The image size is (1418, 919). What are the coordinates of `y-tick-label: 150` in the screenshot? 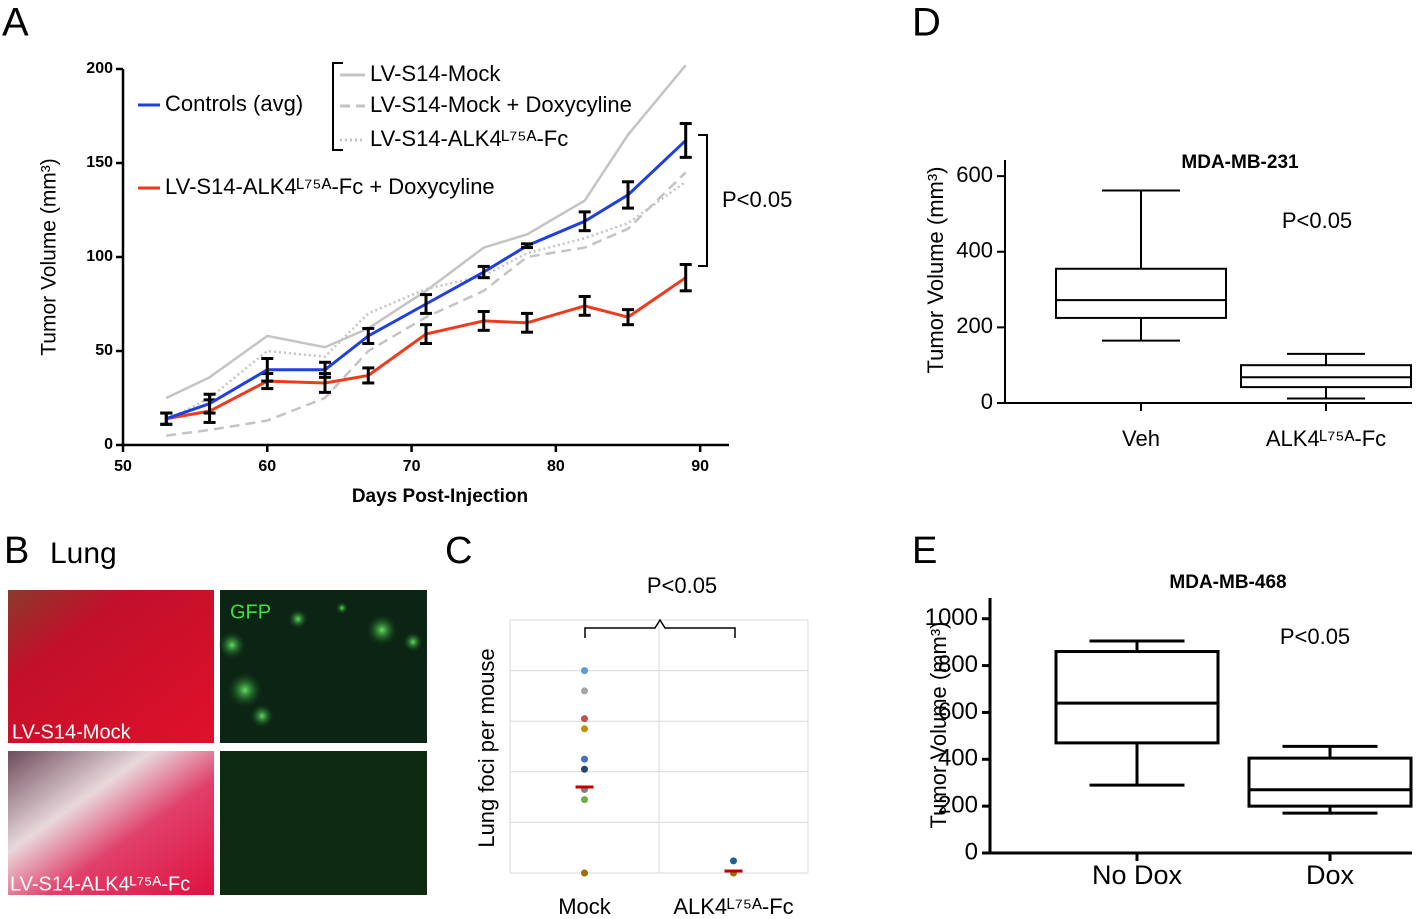 It's located at (99, 162).